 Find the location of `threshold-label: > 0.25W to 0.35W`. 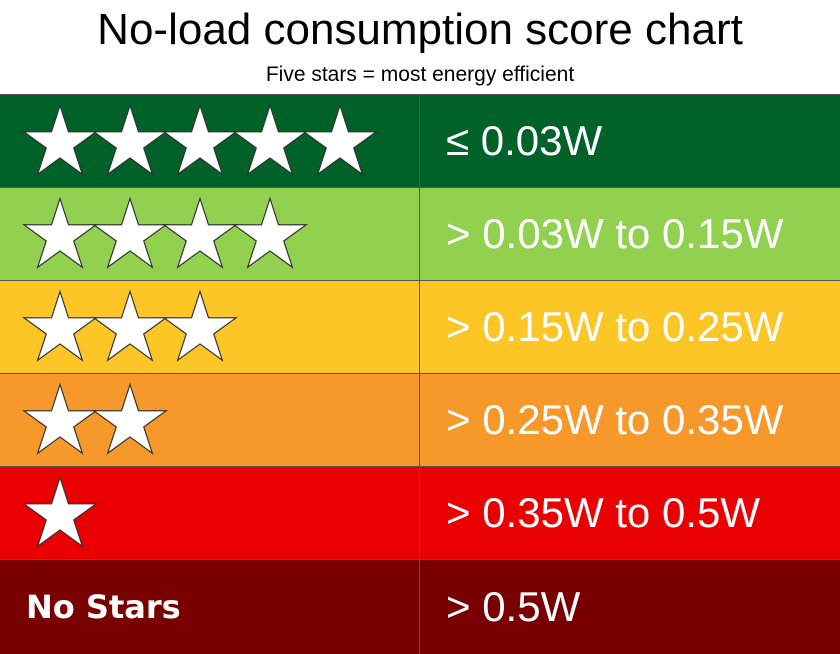

threshold-label: > 0.25W to 0.35W is located at coordinates (615, 419).